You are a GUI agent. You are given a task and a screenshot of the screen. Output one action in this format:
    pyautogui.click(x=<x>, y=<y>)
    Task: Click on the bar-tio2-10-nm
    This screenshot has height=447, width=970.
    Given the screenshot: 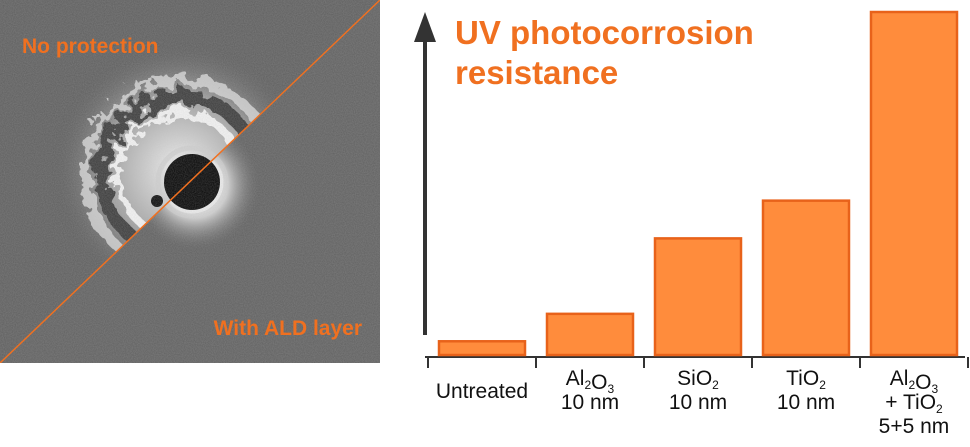 What is the action you would take?
    pyautogui.click(x=806, y=278)
    